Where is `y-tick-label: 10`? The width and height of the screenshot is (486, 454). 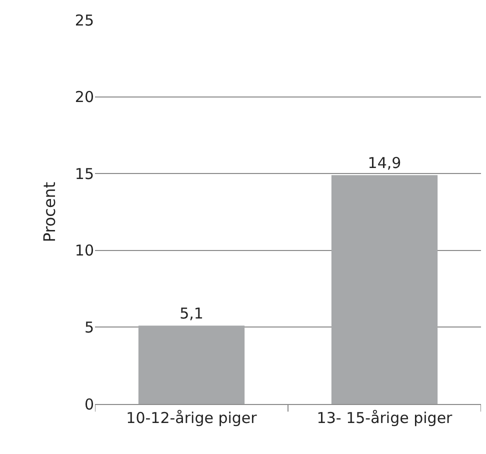
y-tick-label: 10 is located at coordinates (84, 251).